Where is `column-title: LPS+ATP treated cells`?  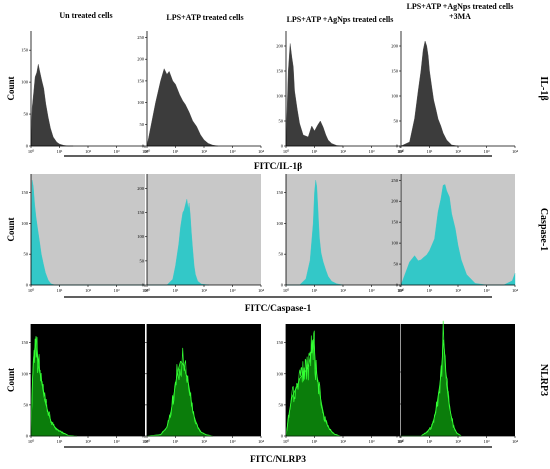 column-title: LPS+ATP treated cells is located at coordinates (204, 17).